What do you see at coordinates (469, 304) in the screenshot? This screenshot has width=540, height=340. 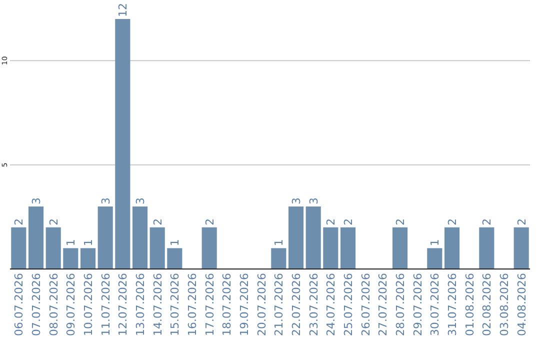 I see `x-tick-label: 01.08.2026` at bounding box center [469, 304].